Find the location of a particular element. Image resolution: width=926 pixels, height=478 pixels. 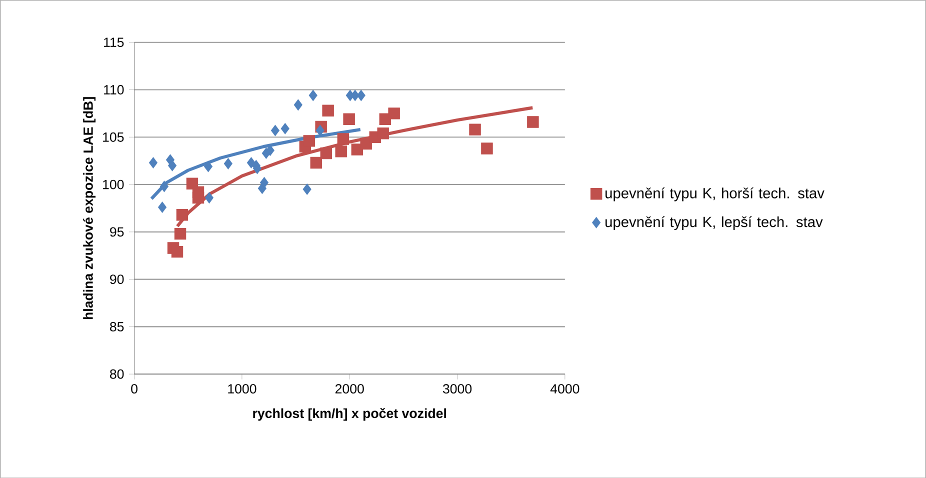

x-tick-label: 2000 is located at coordinates (349, 389).